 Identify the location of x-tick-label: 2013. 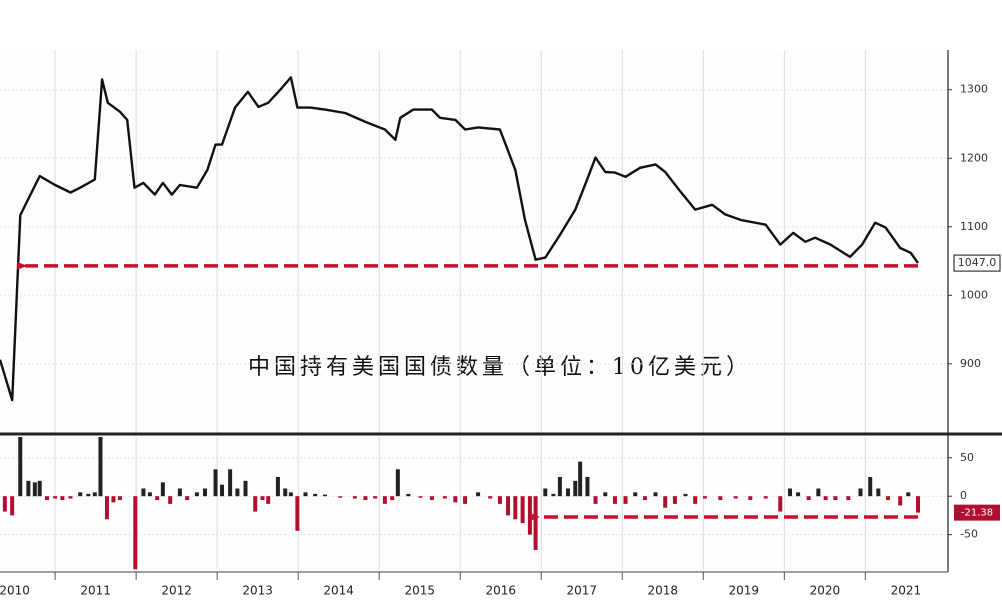
(257, 591).